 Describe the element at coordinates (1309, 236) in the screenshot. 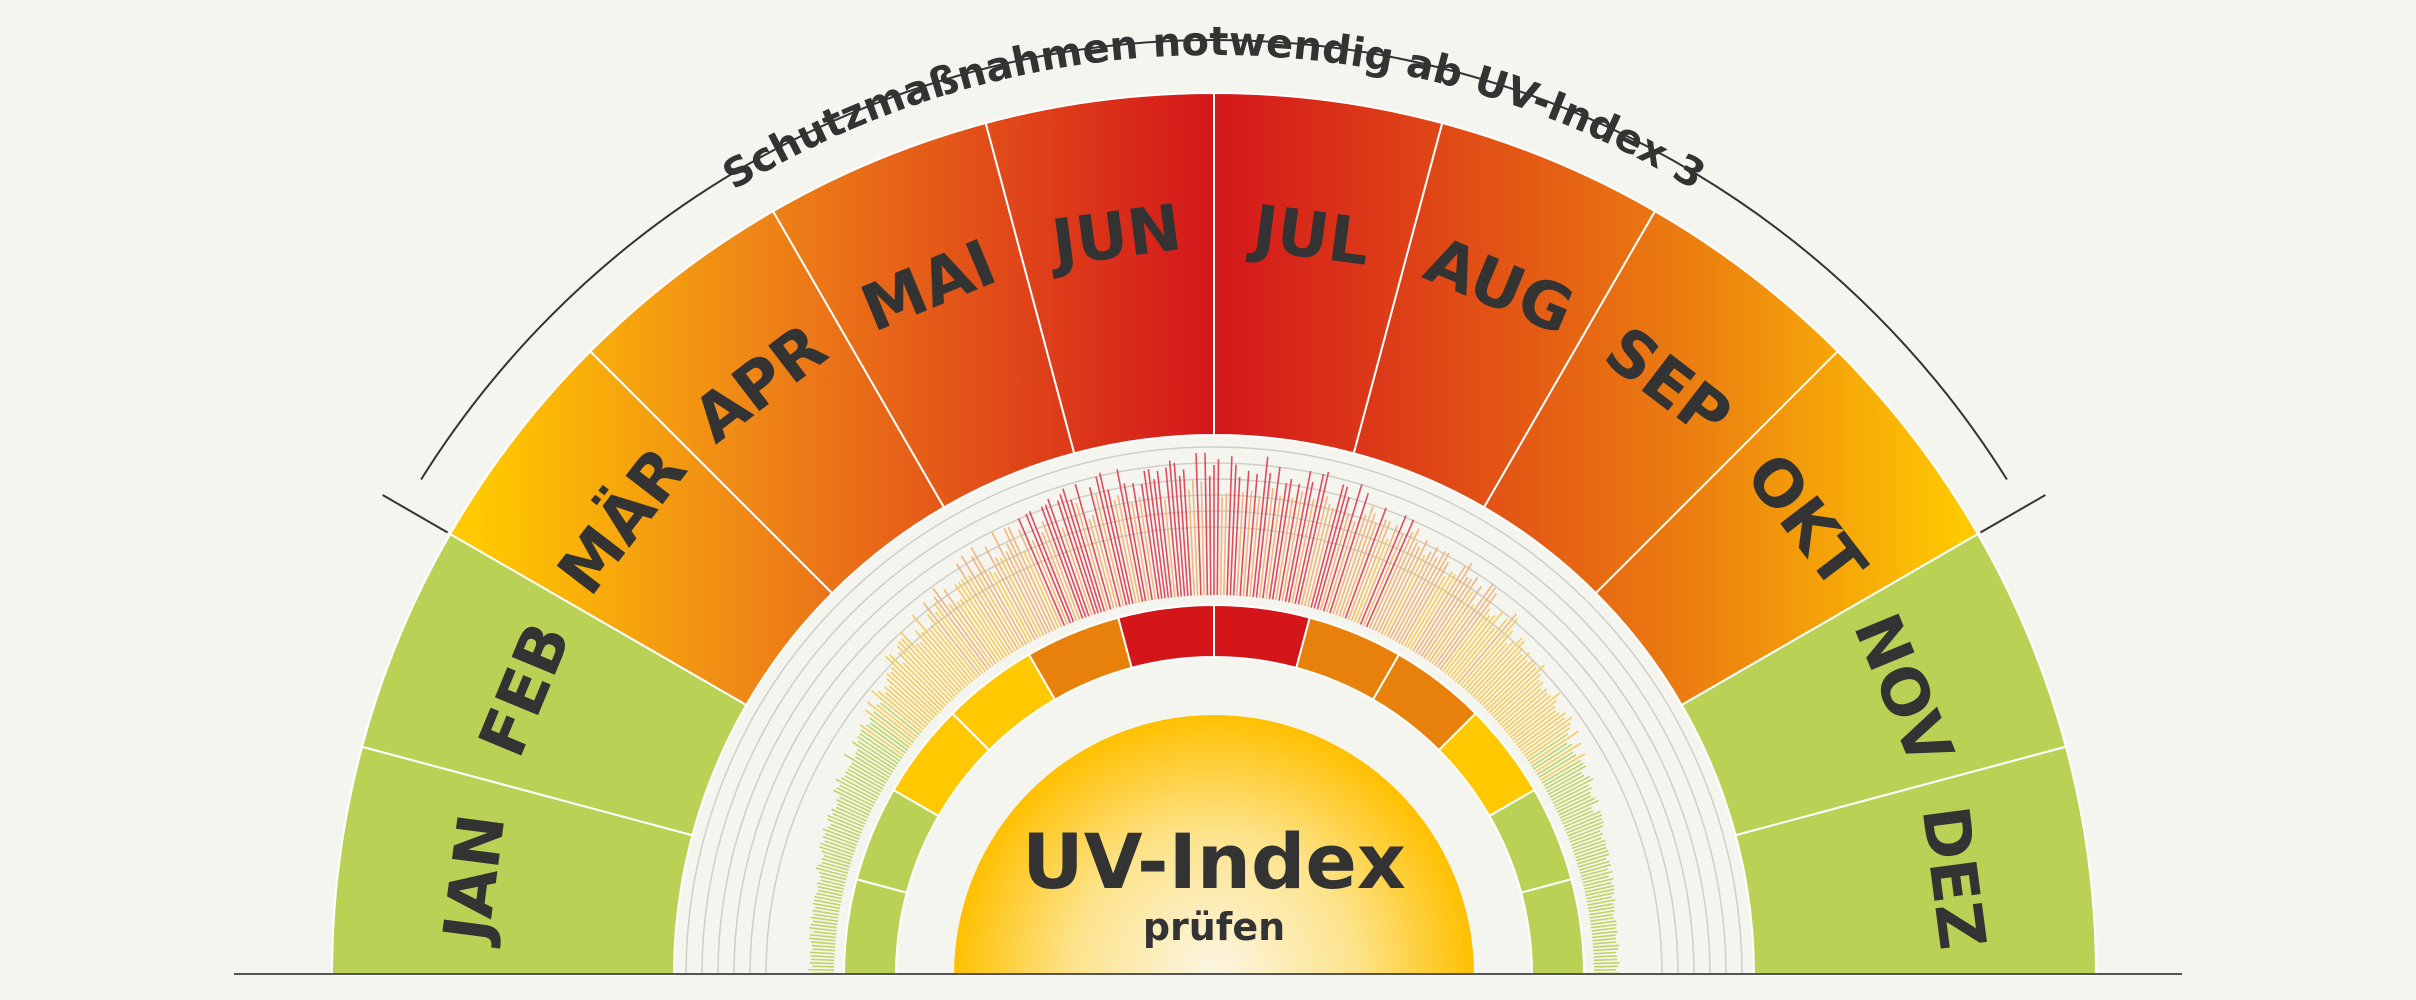

I see `month-label-jul: JUL` at that location.